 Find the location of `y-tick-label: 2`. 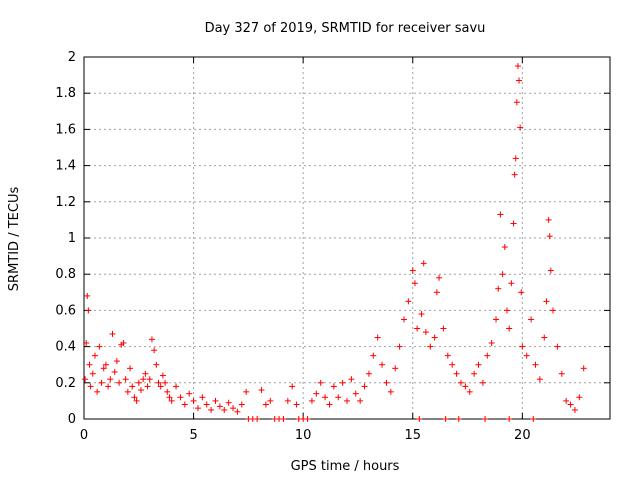

y-tick-label: 2 is located at coordinates (72, 57).